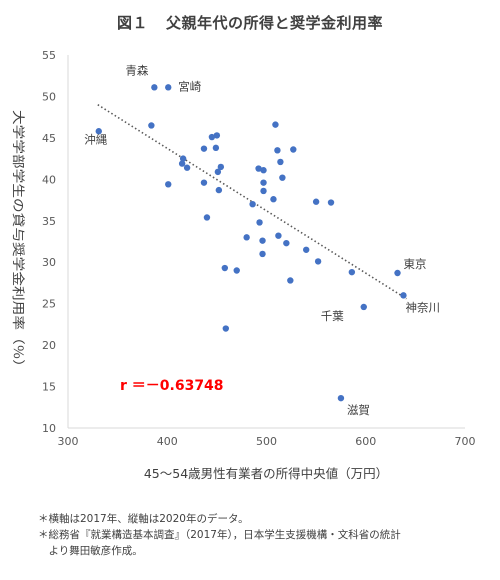  Describe the element at coordinates (132, 23) in the screenshot. I see `figure-number: 図１` at that location.